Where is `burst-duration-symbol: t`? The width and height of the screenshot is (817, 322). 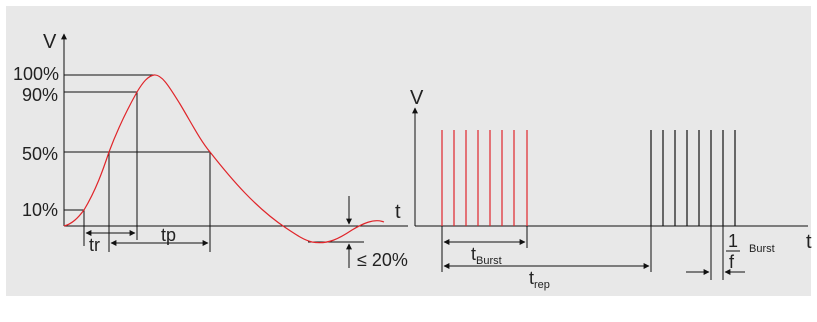 burst-duration-symbol: t is located at coordinates (473, 254).